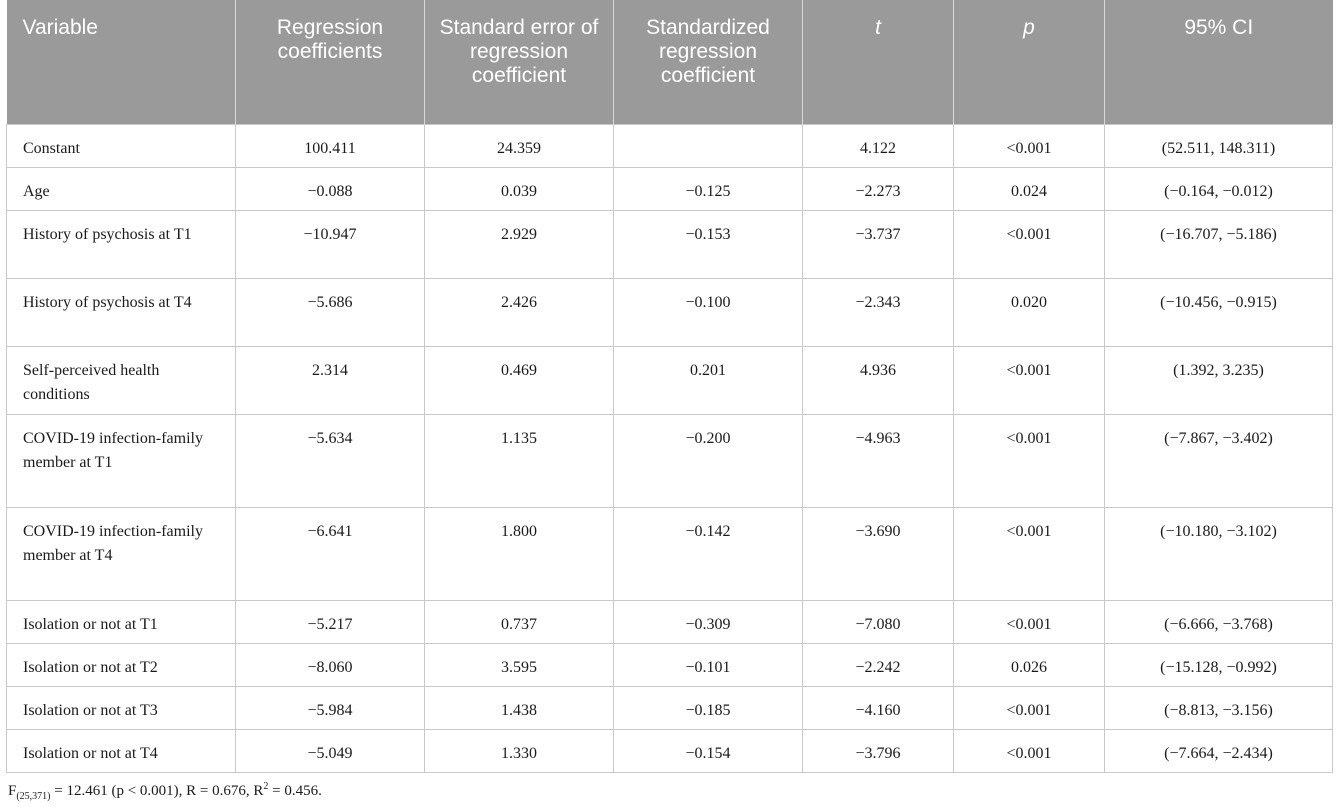 The width and height of the screenshot is (1337, 807). What do you see at coordinates (121, 145) in the screenshot?
I see `cell-variable: Constant` at bounding box center [121, 145].